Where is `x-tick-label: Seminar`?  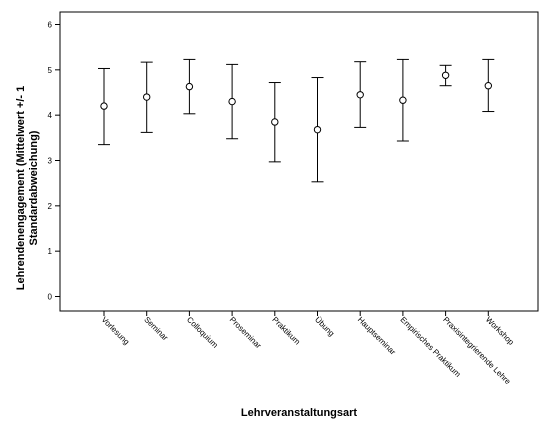
x-tick-label: Seminar is located at coordinates (156, 329).